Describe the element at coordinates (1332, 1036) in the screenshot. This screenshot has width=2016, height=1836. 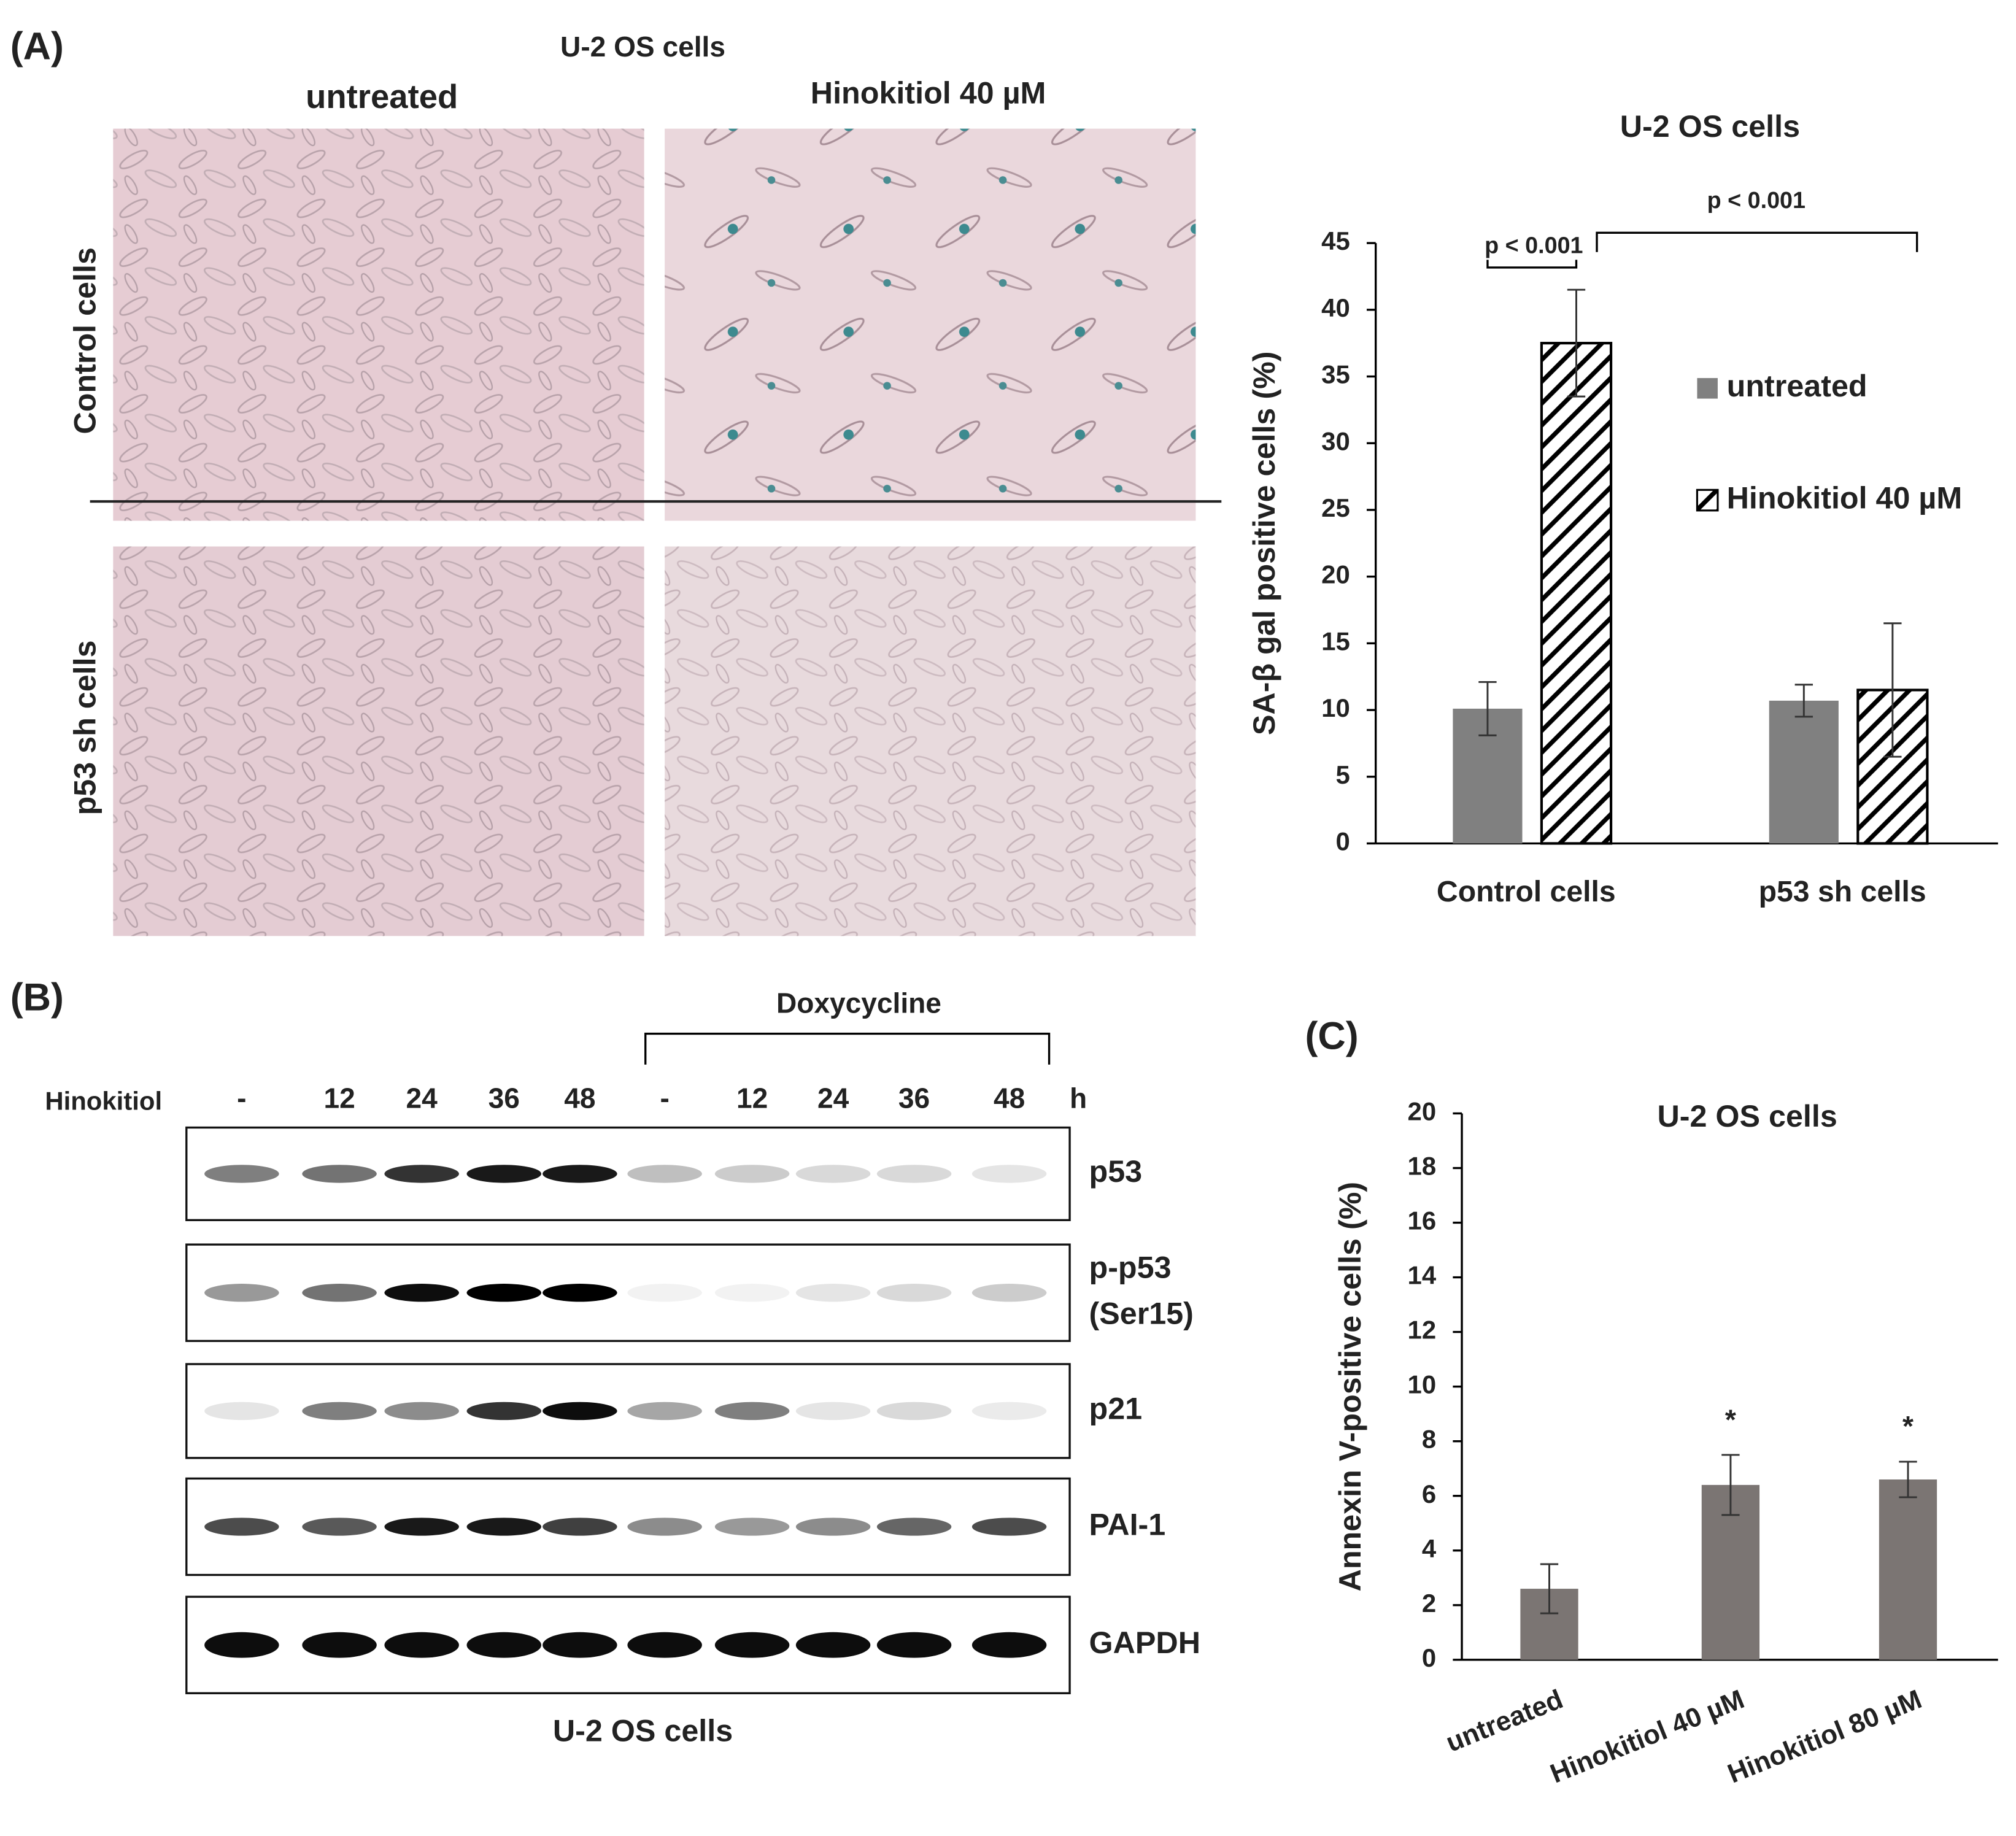
I see `panel-label: (C)` at that location.